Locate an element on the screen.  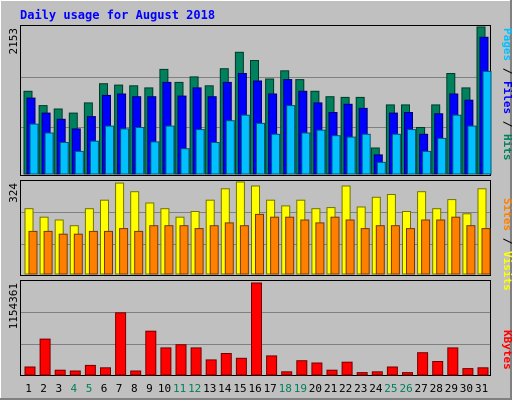
ymax-label-hits: 2153 is located at coordinates (13, 41).